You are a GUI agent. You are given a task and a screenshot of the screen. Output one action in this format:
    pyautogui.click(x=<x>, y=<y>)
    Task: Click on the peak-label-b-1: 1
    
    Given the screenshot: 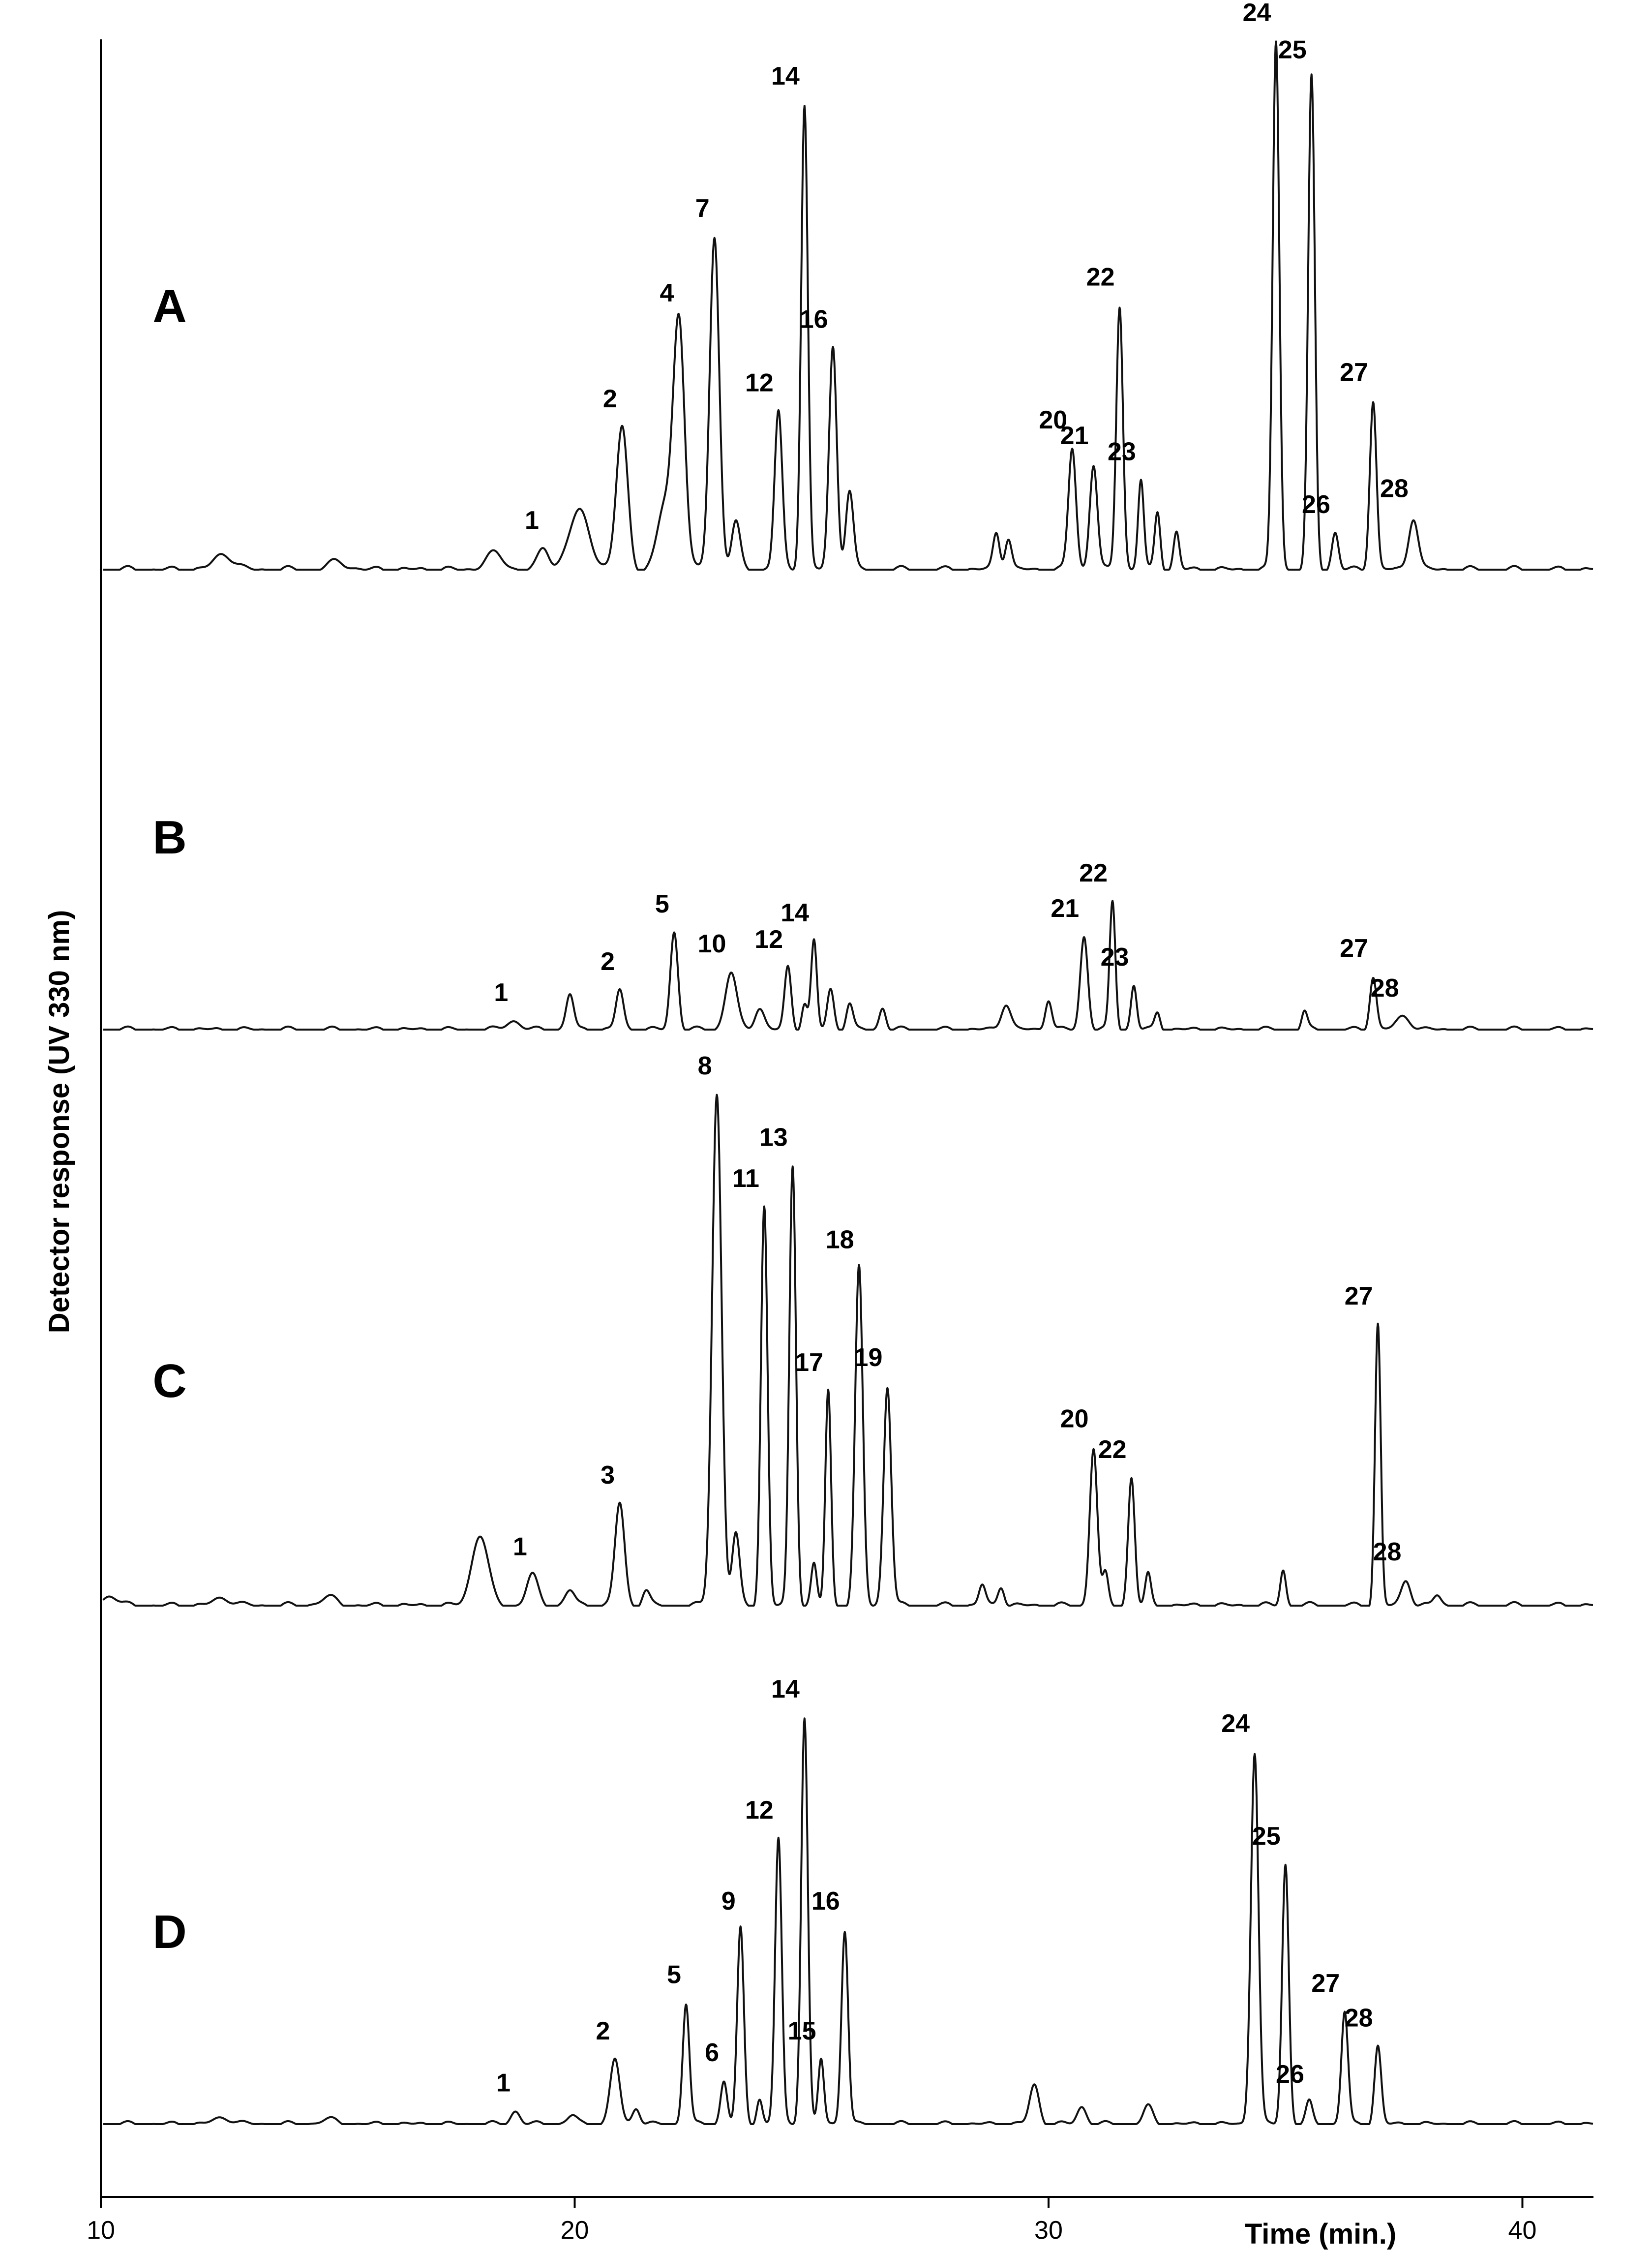 What is the action you would take?
    pyautogui.click(x=501, y=992)
    